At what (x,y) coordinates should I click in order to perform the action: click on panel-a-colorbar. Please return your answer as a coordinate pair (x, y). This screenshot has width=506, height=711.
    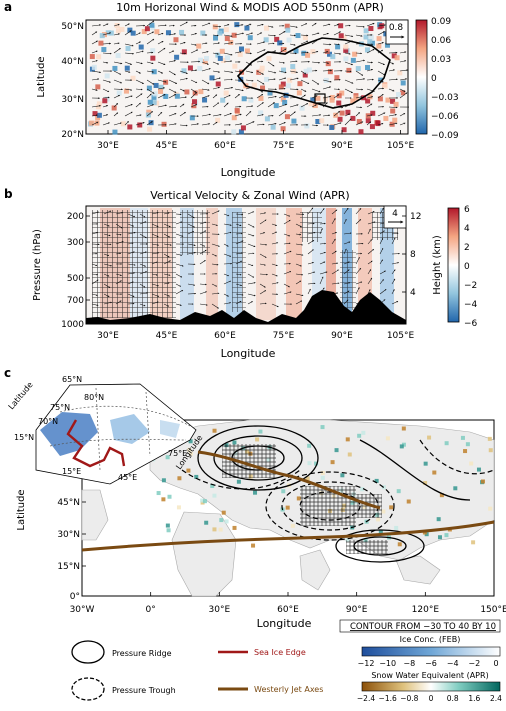
    Looking at the image, I should click on (421, 77).